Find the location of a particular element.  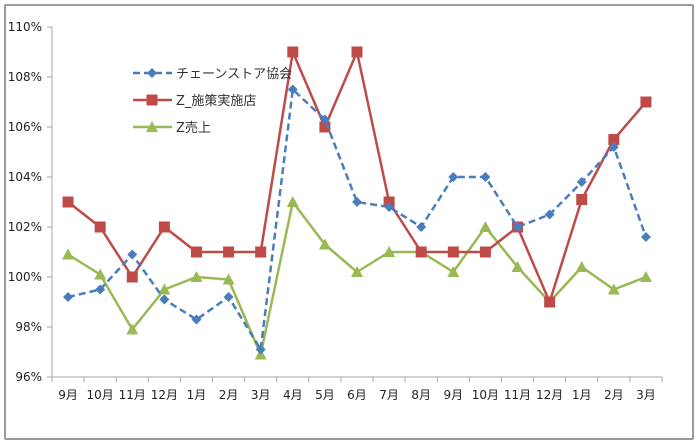

y-tick-label: 98% is located at coordinates (28, 327).